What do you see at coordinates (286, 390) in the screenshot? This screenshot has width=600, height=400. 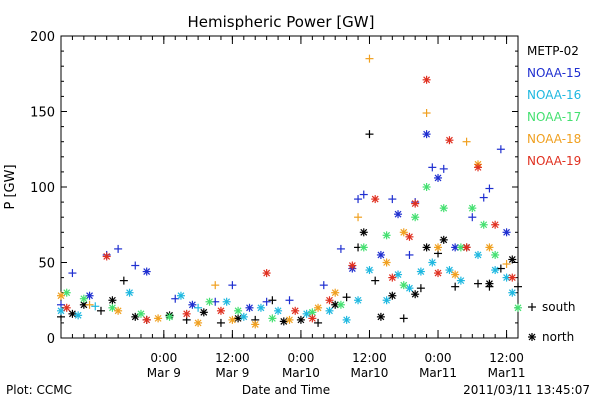 I see `x-axis-label: Date and Time` at bounding box center [286, 390].